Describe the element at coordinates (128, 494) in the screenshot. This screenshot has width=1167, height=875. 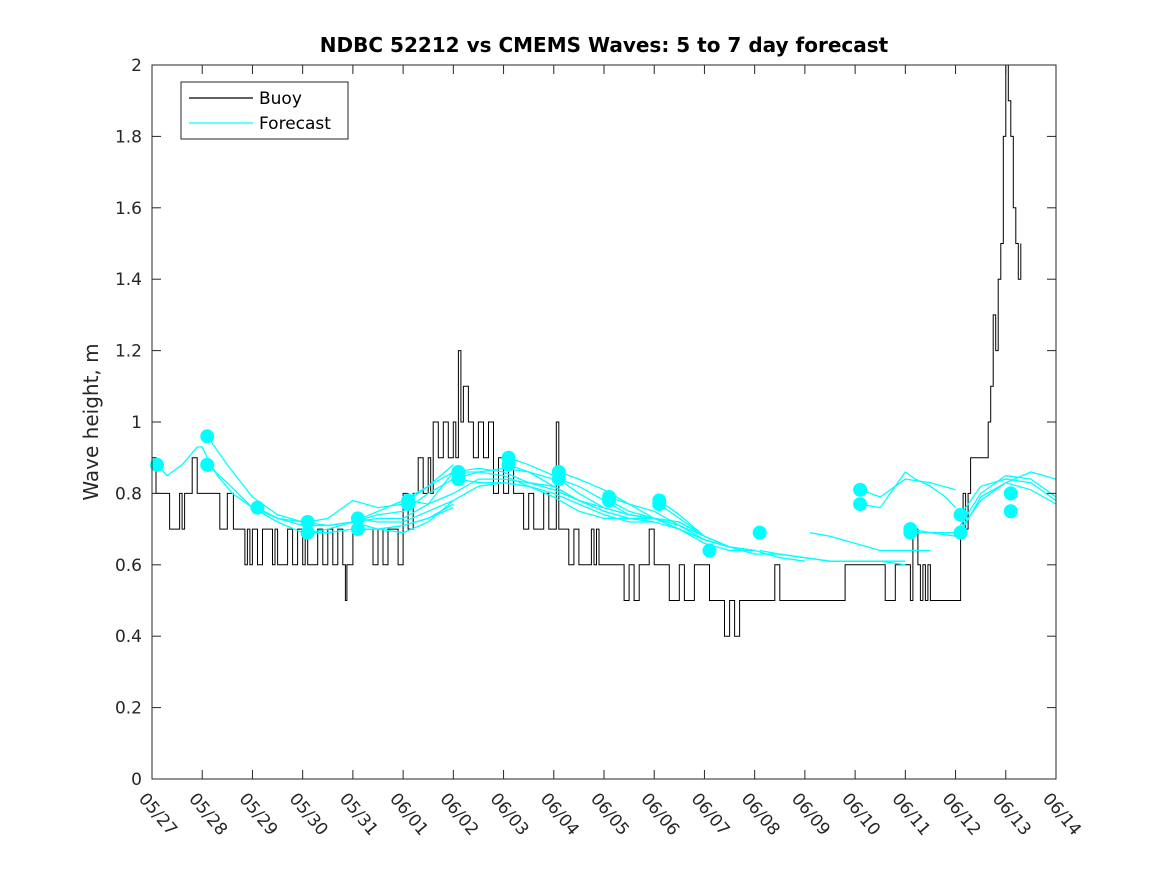
I see `y-tick-label: 0.8` at that location.